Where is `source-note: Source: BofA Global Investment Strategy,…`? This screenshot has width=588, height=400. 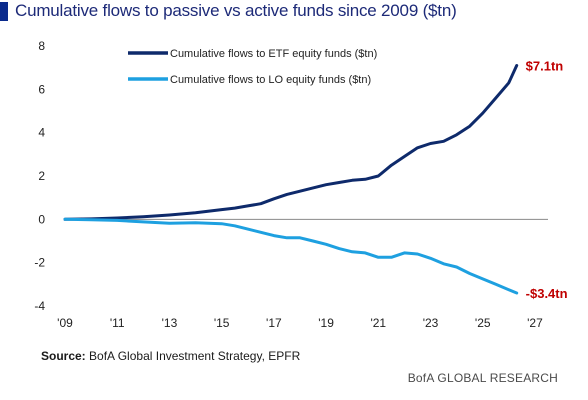
source-note: Source: BofA Global Investment Strategy,… is located at coordinates (170, 356).